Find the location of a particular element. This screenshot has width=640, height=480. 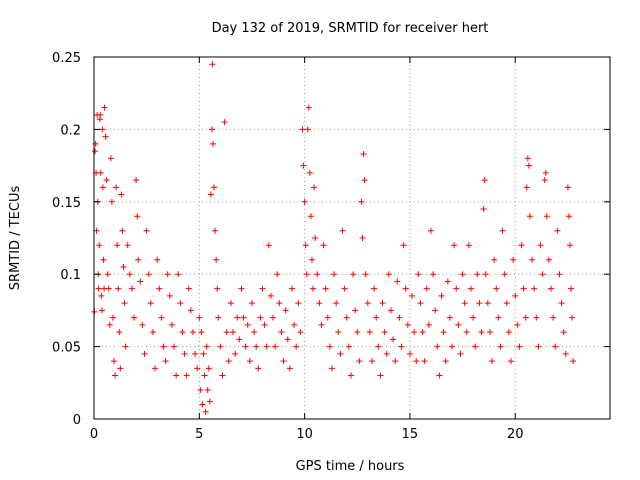

y-tick-label: 0.1 is located at coordinates (70, 275).